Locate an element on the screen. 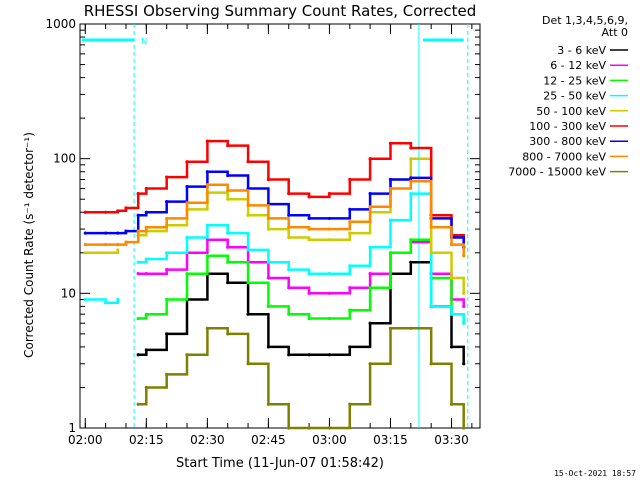  x-tick-label: 03:30 is located at coordinates (451, 440).